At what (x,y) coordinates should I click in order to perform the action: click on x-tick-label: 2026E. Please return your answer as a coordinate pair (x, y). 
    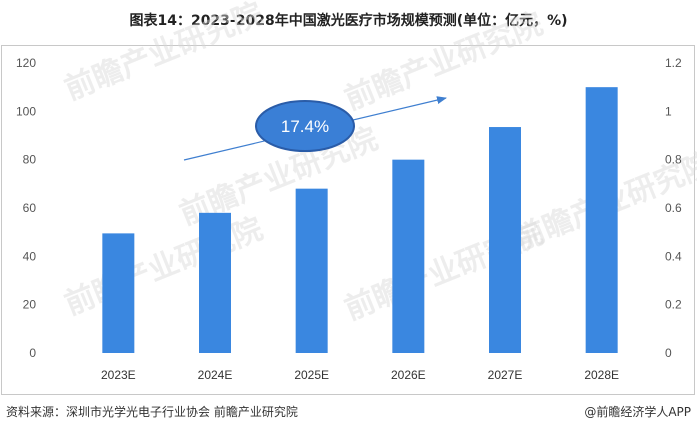
    Looking at the image, I should click on (408, 375).